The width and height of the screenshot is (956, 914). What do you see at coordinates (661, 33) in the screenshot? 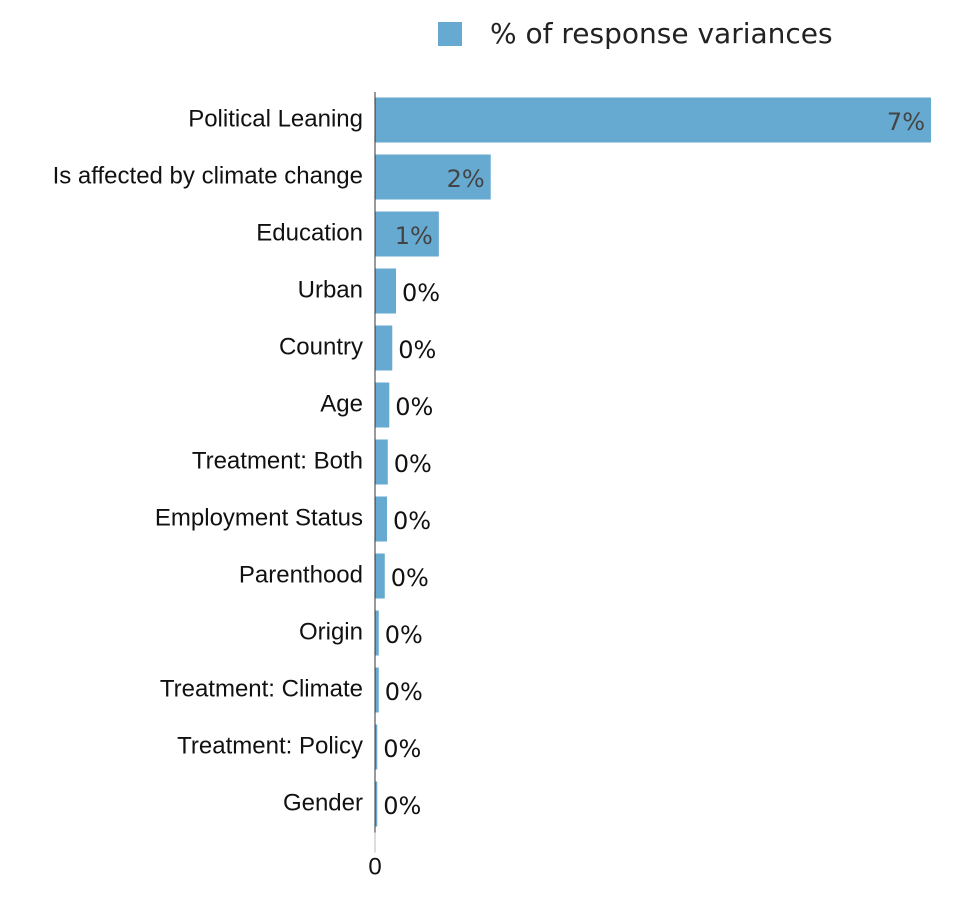
I see `legend-label: % of response variances` at bounding box center [661, 33].